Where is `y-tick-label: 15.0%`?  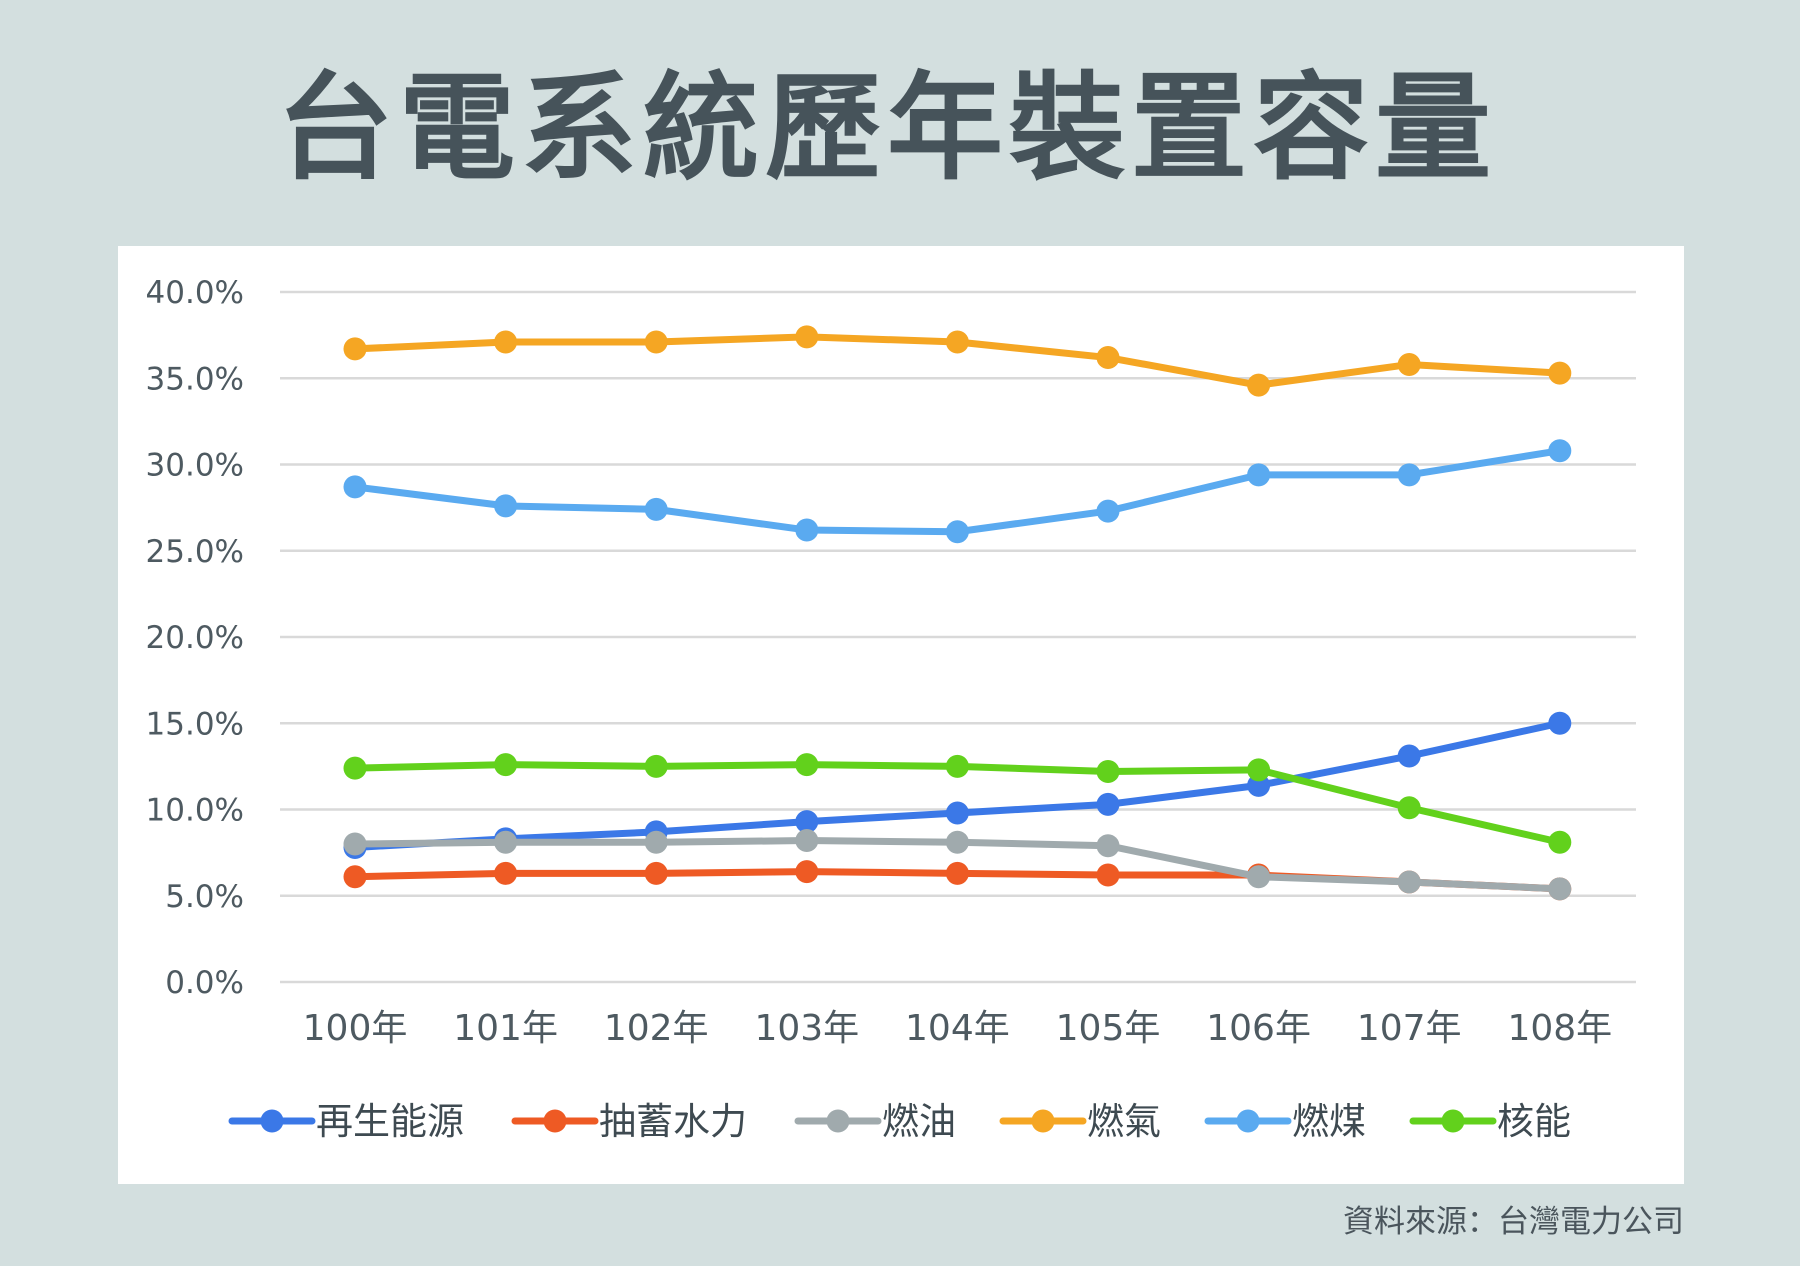
y-tick-label: 15.0% is located at coordinates (195, 724).